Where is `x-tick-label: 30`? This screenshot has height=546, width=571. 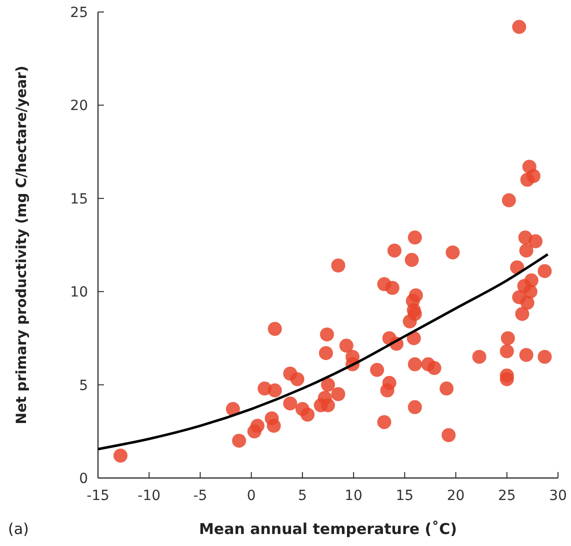
x-tick-label: 30 is located at coordinates (558, 496).